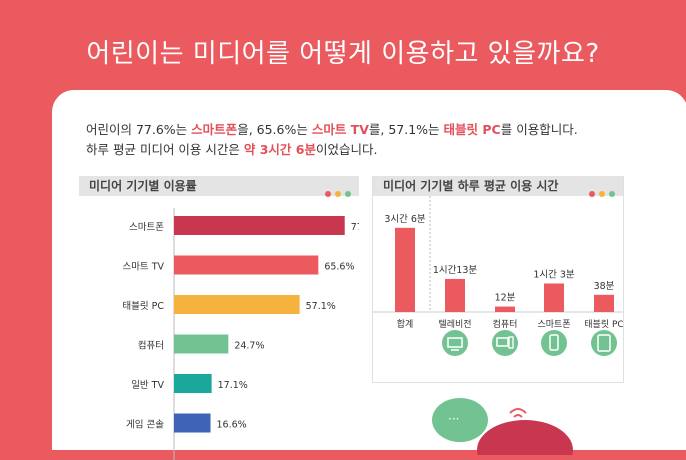  I want to click on summary-text-segment: 를 이용합니다., so click(539, 129).